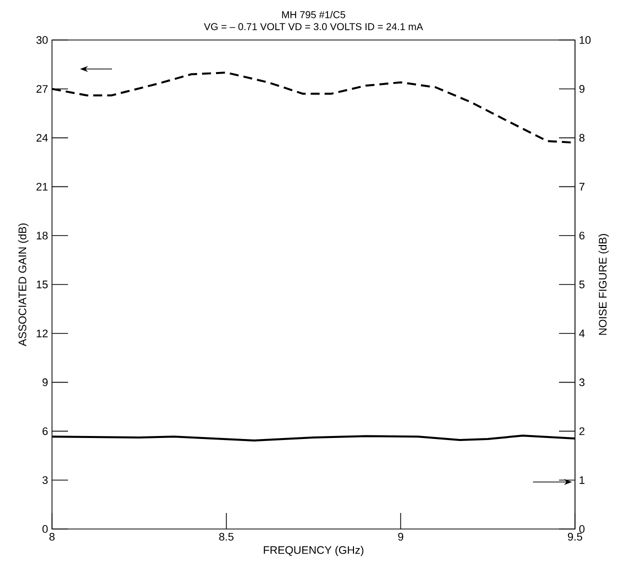 The image size is (643, 562). Describe the element at coordinates (42, 334) in the screenshot. I see `y-tick-label: 12` at that location.